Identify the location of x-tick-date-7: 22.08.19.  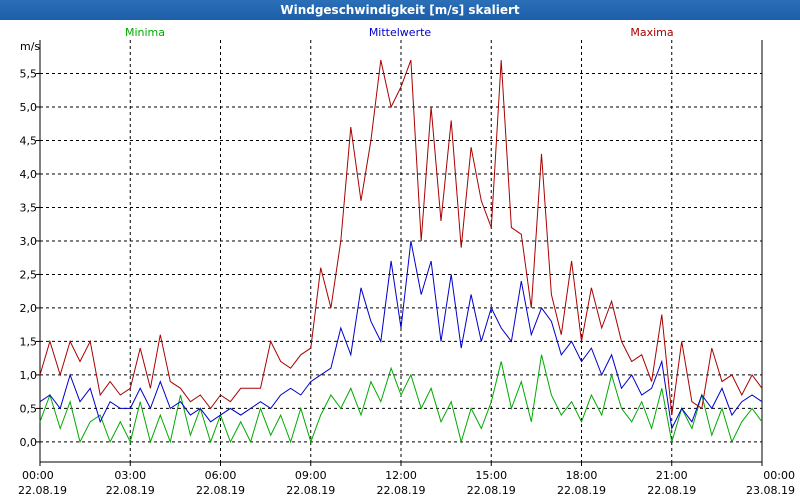
(671, 490).